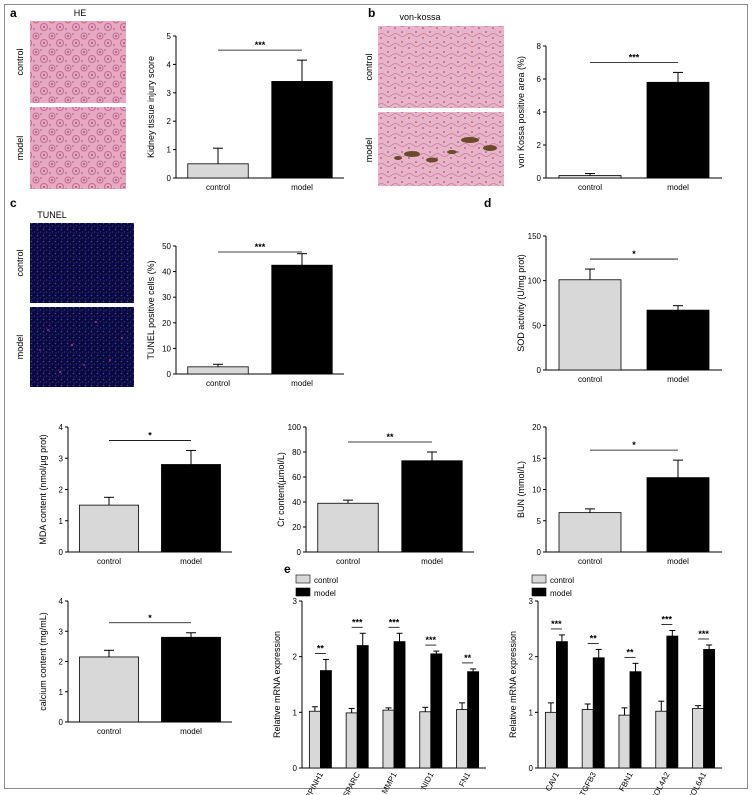 The height and width of the screenshot is (795, 754). What do you see at coordinates (169, 36) in the screenshot?
I see `y-tick-label: 5` at bounding box center [169, 36].